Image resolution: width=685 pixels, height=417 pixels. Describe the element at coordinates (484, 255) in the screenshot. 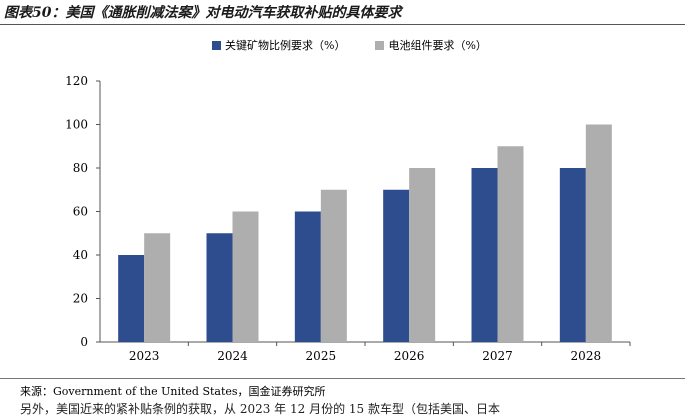

I see `bar-series1-2027` at that location.